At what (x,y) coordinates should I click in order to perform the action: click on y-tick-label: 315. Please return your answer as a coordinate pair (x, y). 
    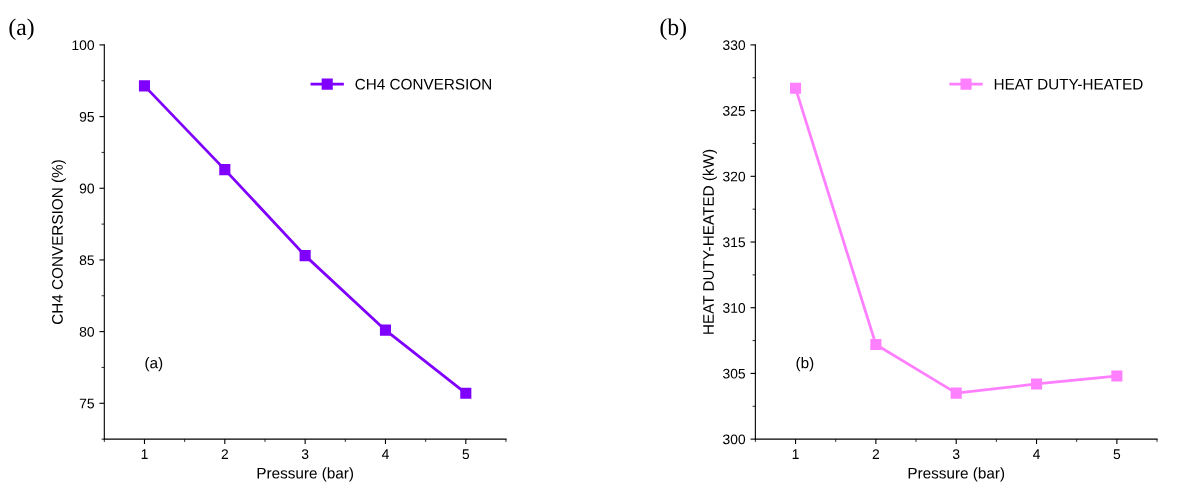
    Looking at the image, I should click on (734, 242).